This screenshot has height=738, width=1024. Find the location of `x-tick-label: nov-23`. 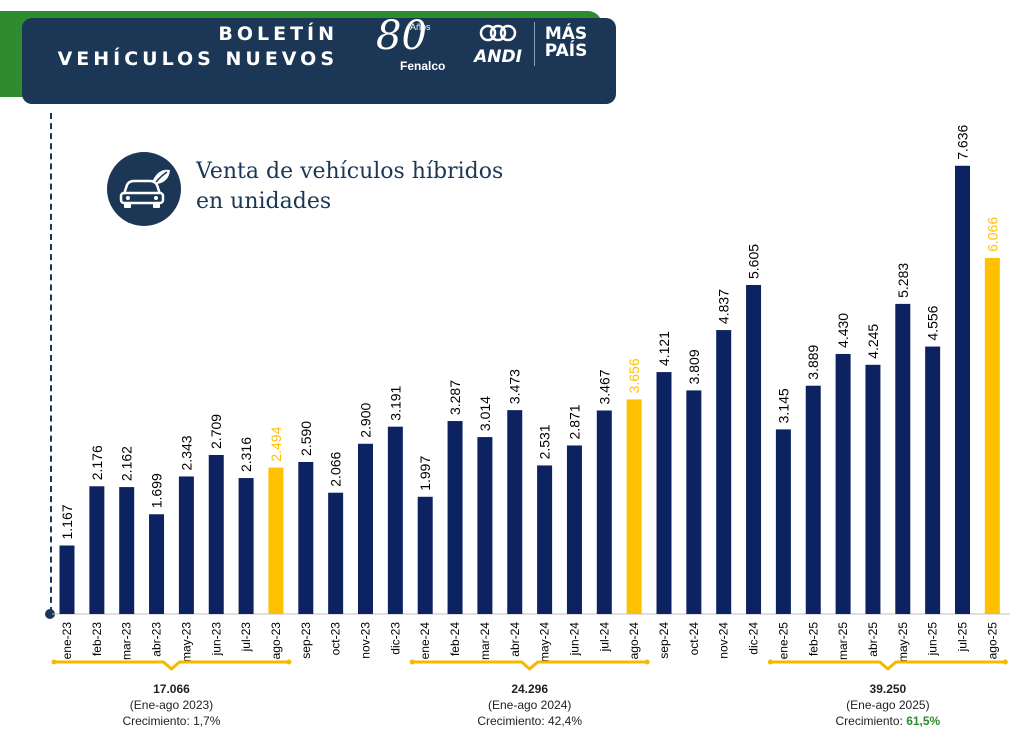

x-tick-label: nov-23 is located at coordinates (366, 640).